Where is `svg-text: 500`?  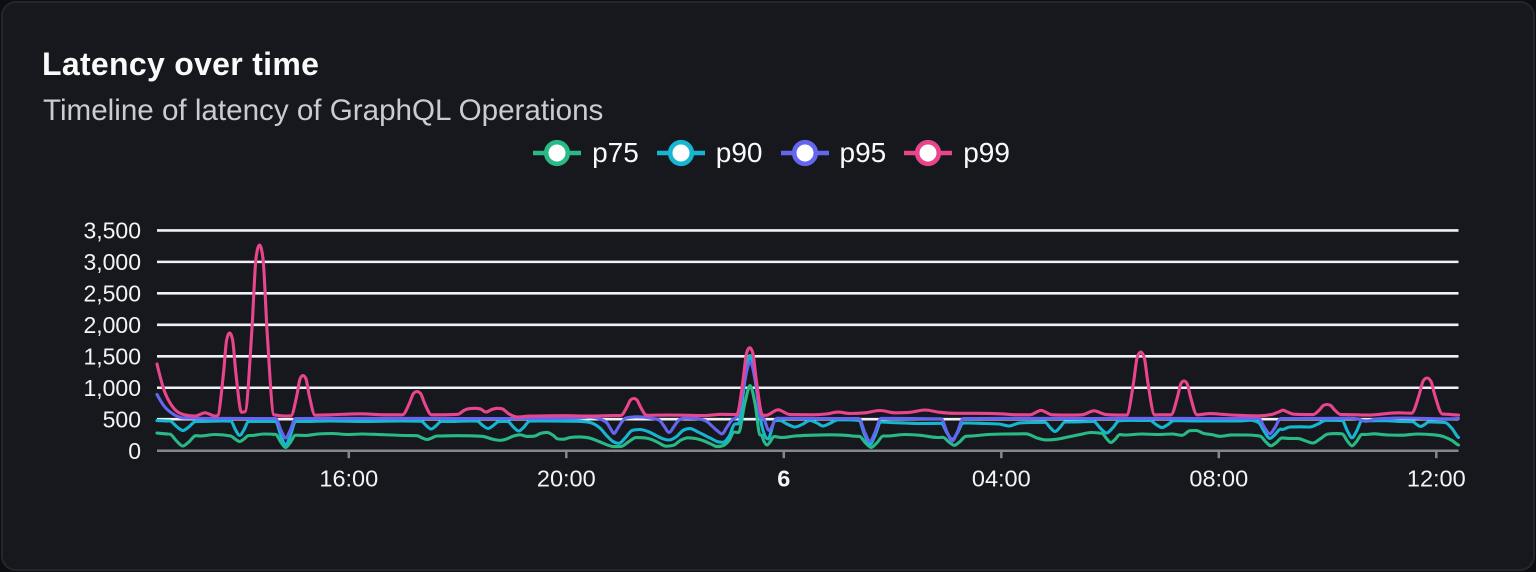
svg-text: 500 is located at coordinates (122, 419).